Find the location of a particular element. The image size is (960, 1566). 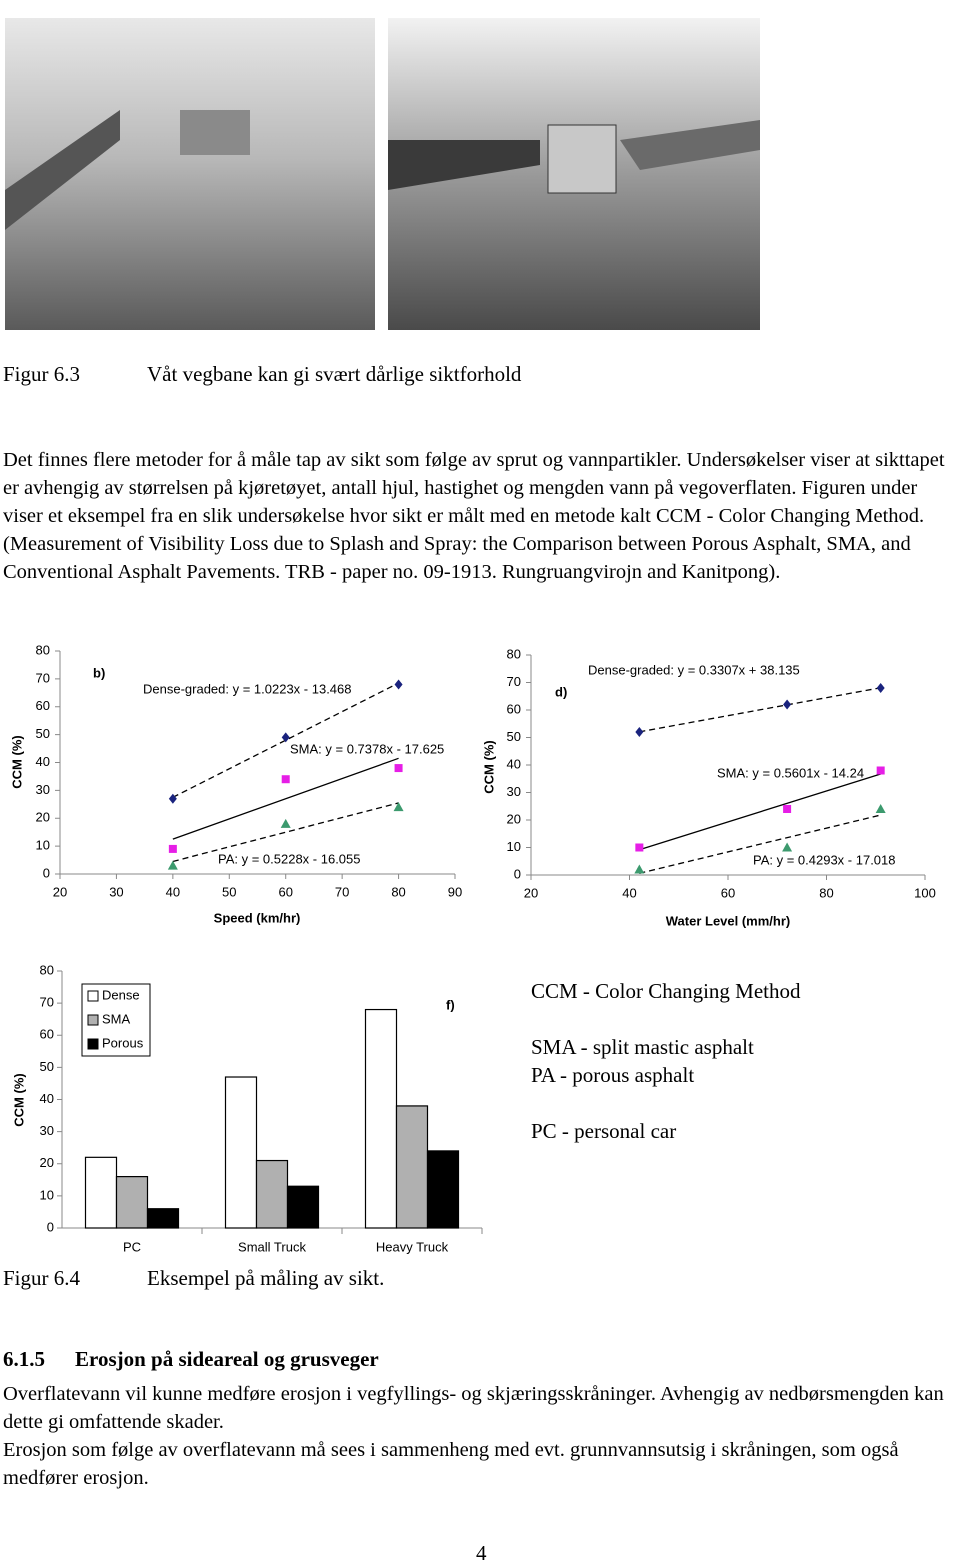

page-number: 4 is located at coordinates (481, 1553).